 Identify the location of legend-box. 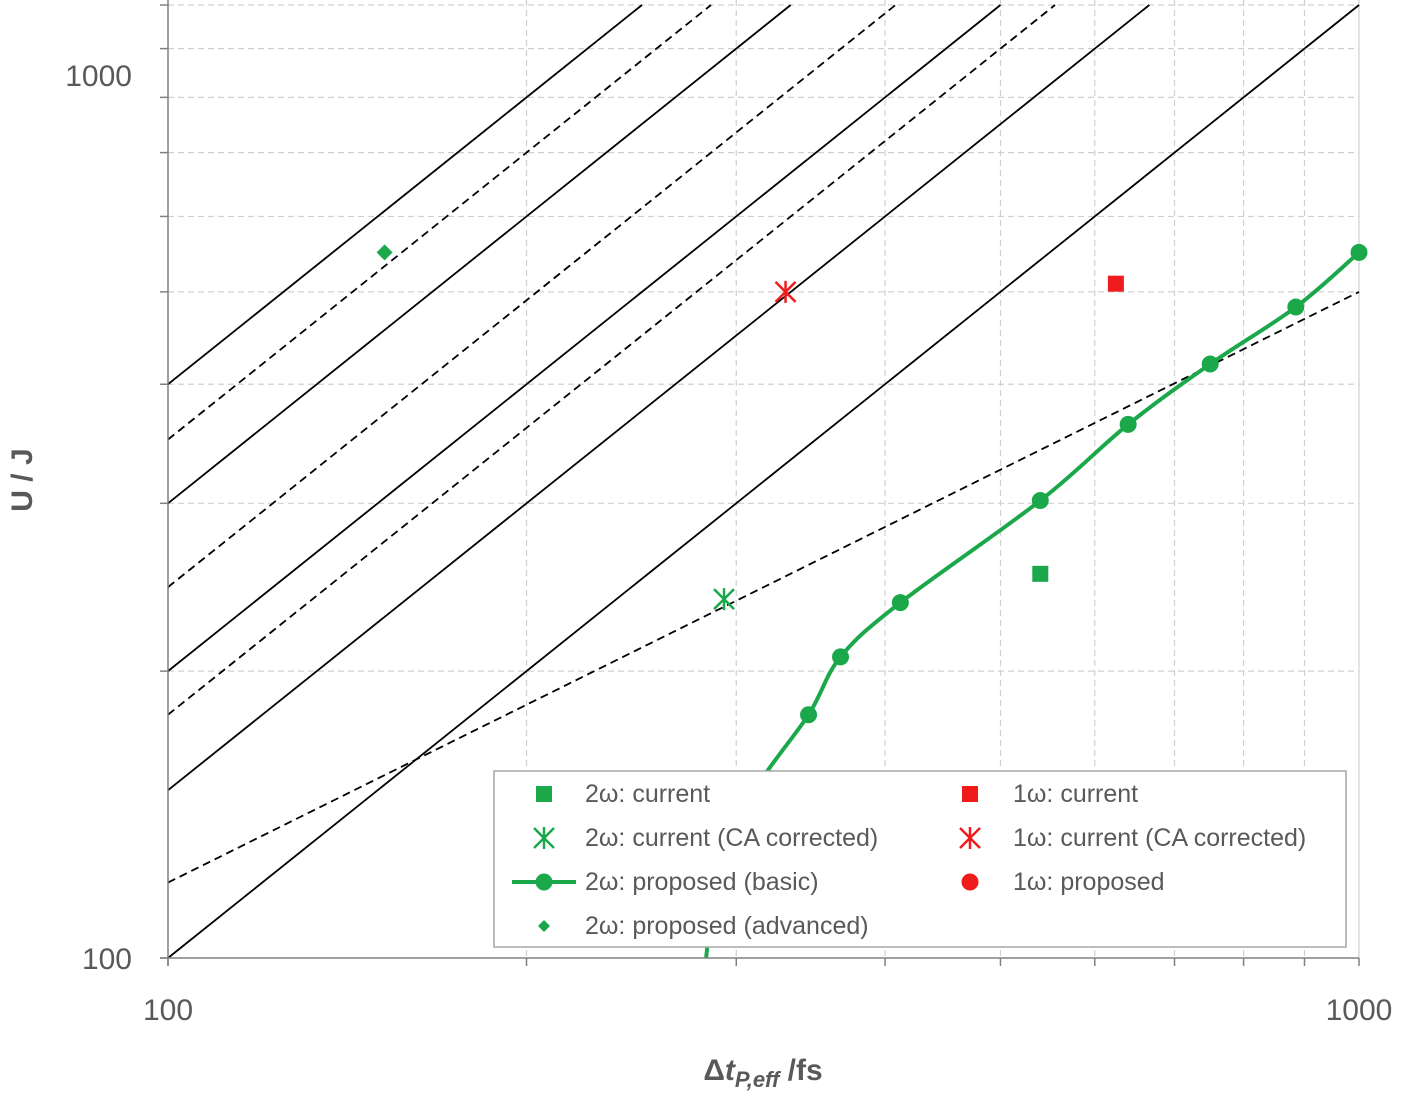
(920, 859).